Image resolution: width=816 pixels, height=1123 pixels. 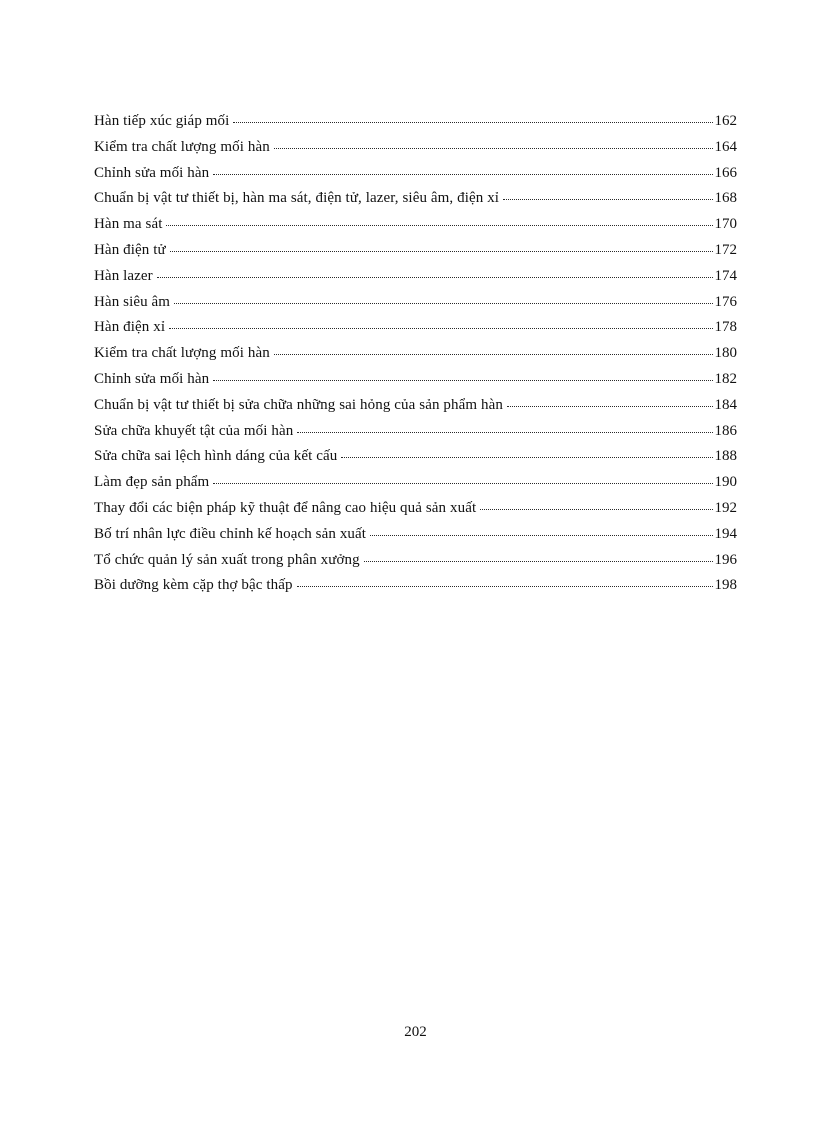 I want to click on toc-row: Làm đẹp sản phẩm 190, so click(x=415, y=483).